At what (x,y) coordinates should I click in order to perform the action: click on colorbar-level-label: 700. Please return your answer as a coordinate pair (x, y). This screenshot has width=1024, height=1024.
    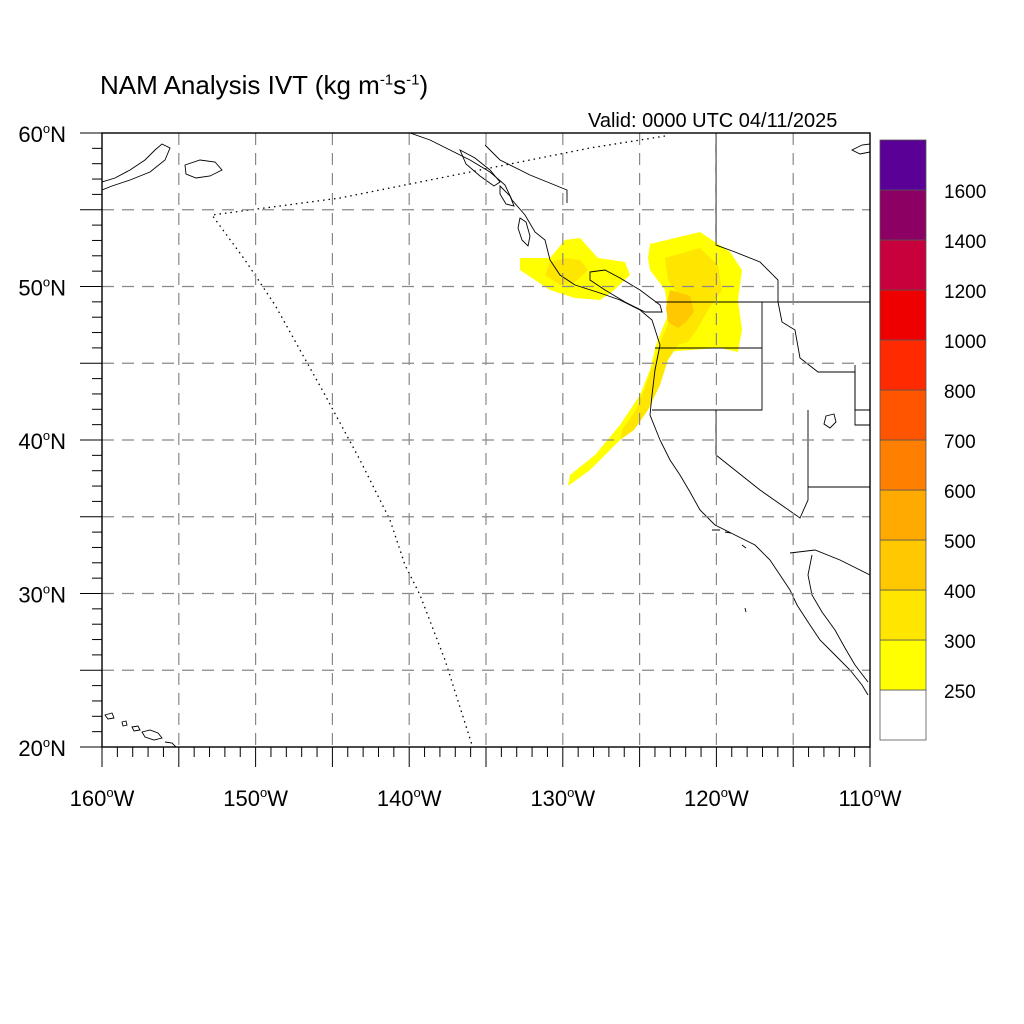
    Looking at the image, I should click on (960, 442).